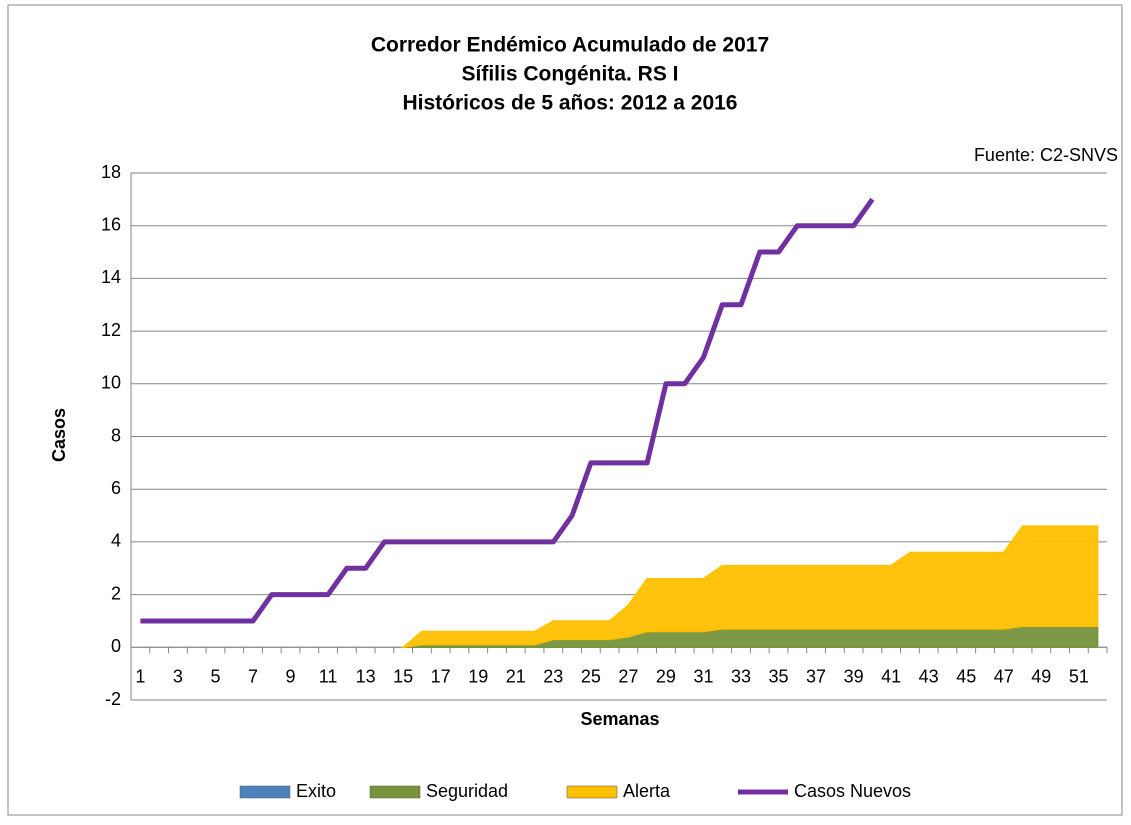  What do you see at coordinates (111, 224) in the screenshot?
I see `y-tick-label: 16` at bounding box center [111, 224].